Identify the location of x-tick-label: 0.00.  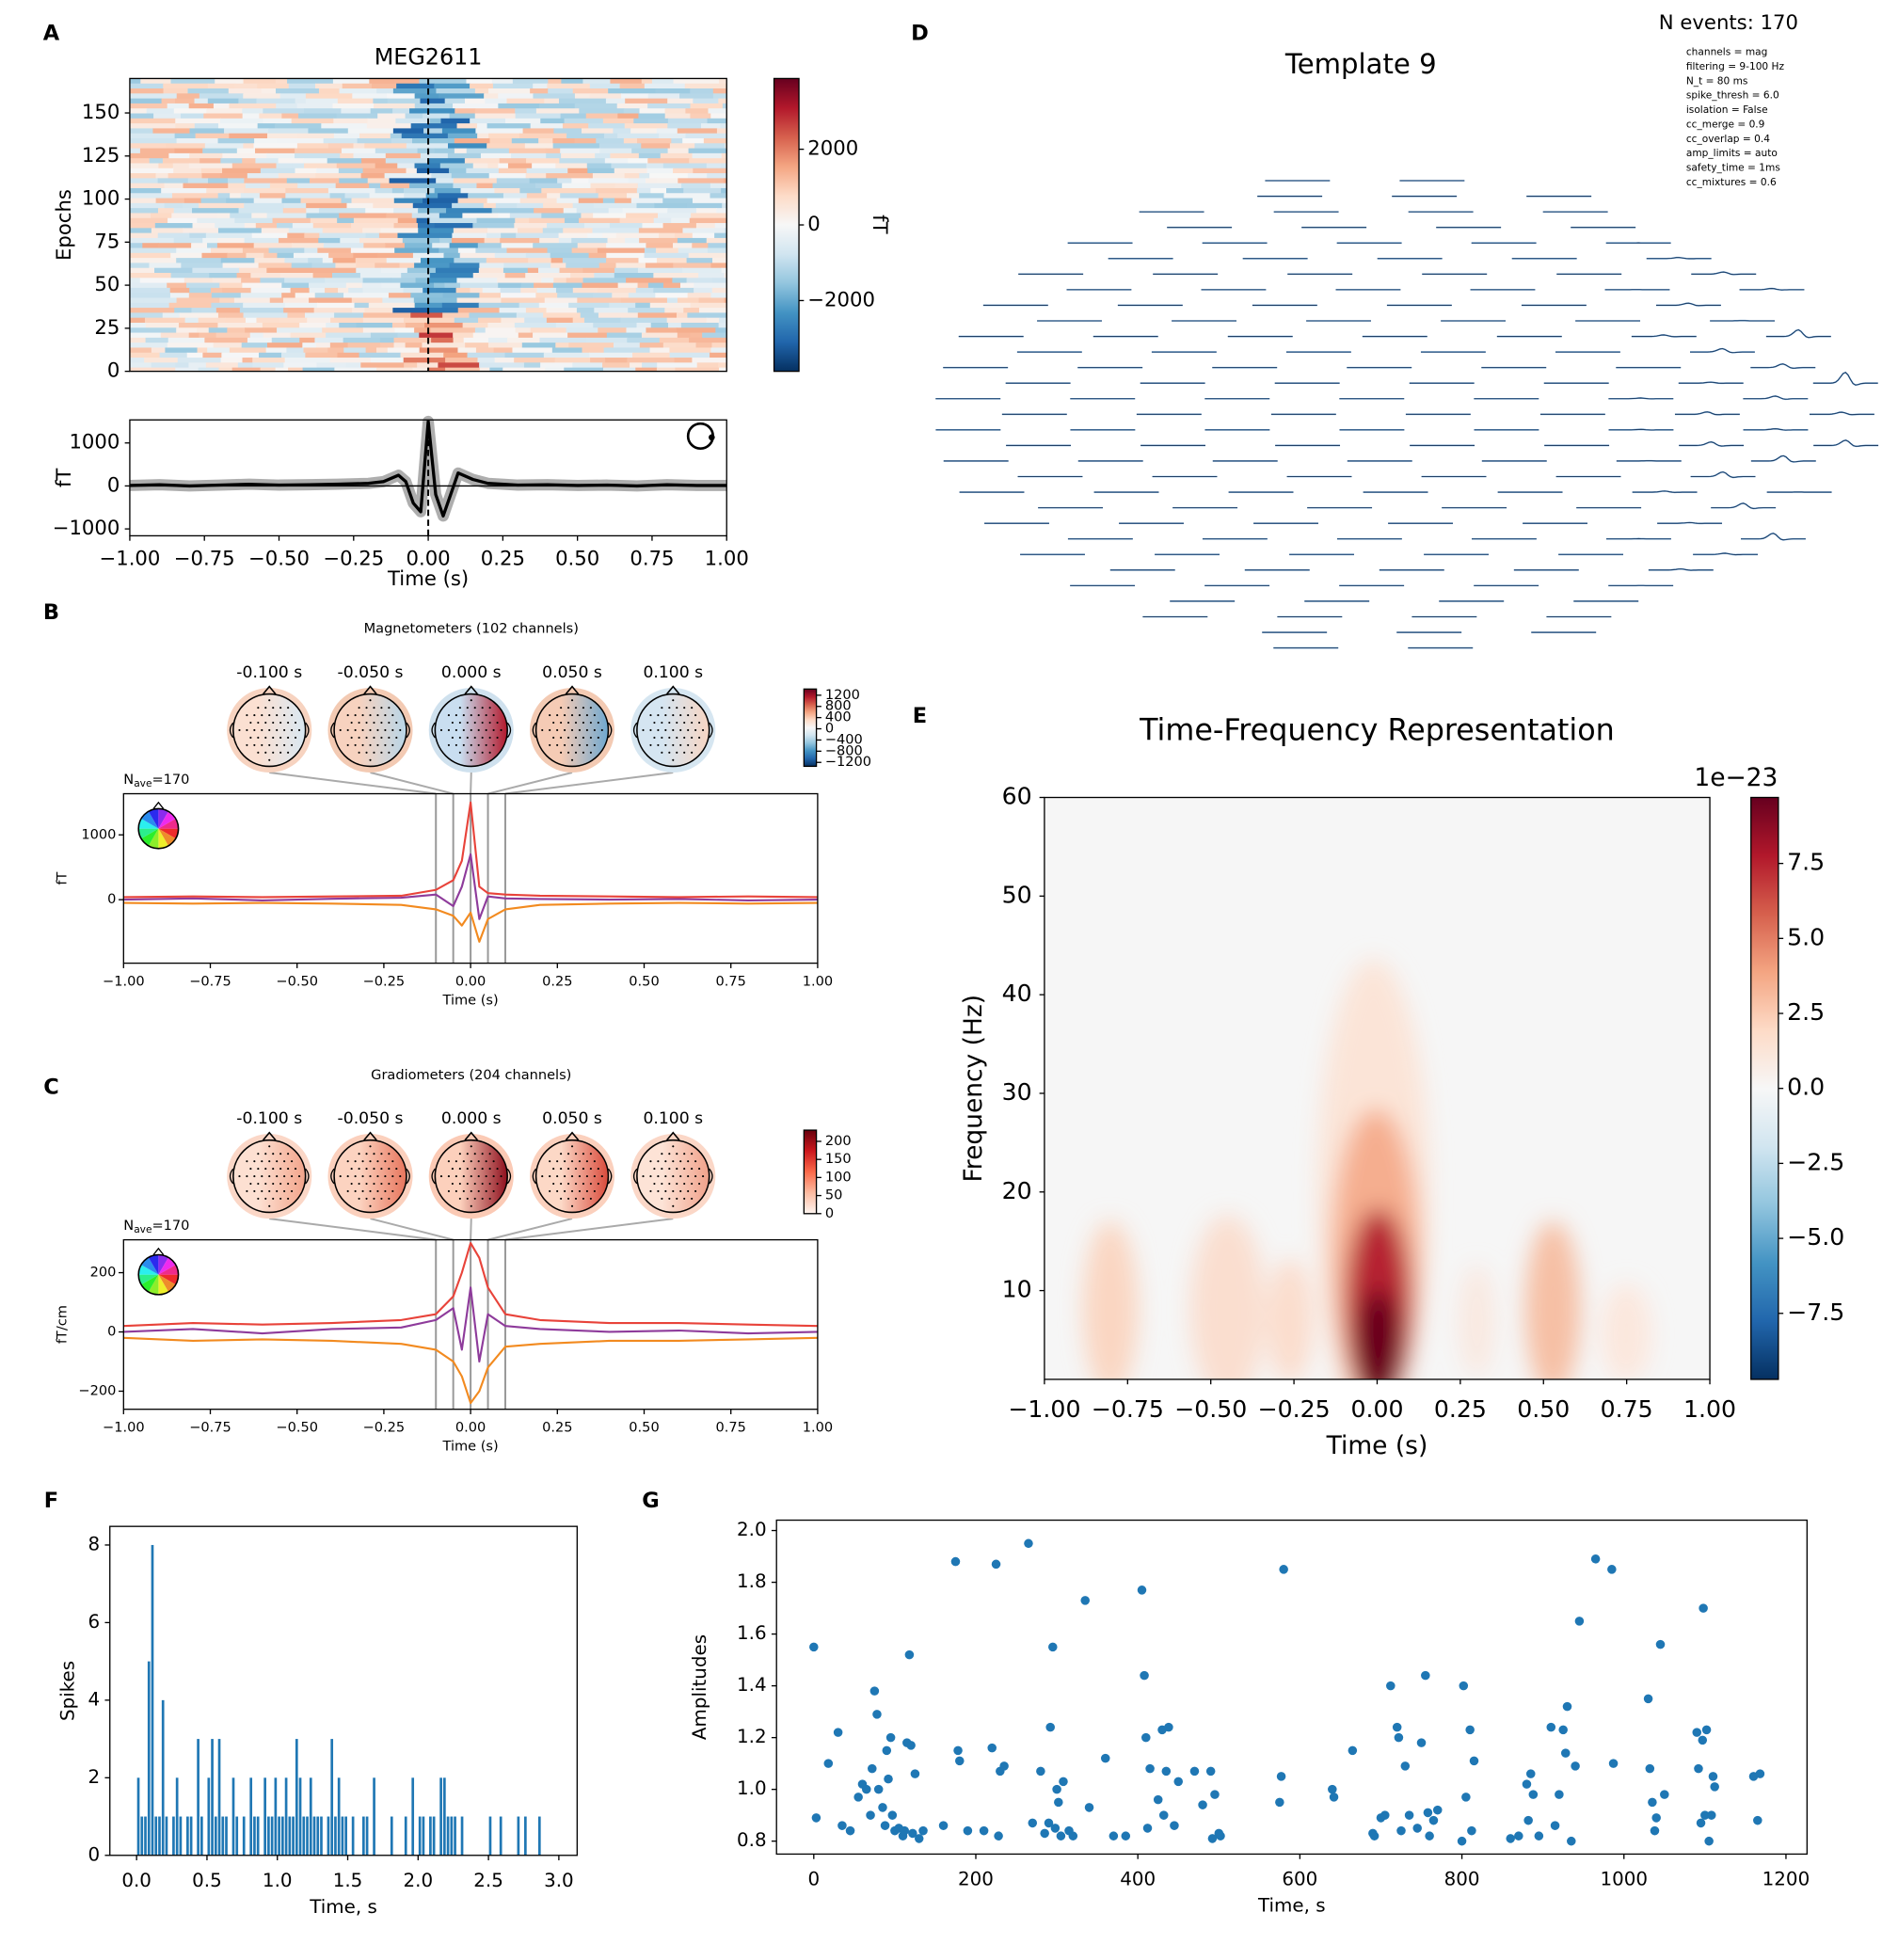
(470, 981).